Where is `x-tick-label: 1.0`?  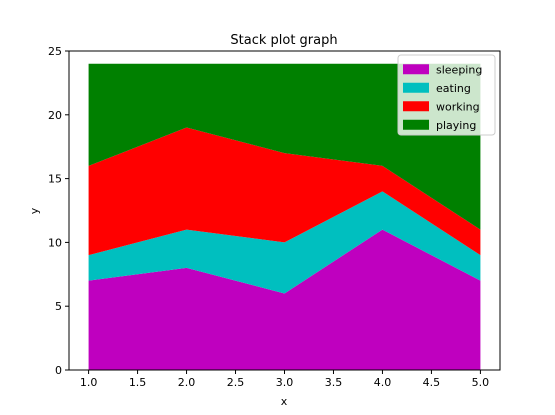
x-tick-label: 1.0 is located at coordinates (89, 382).